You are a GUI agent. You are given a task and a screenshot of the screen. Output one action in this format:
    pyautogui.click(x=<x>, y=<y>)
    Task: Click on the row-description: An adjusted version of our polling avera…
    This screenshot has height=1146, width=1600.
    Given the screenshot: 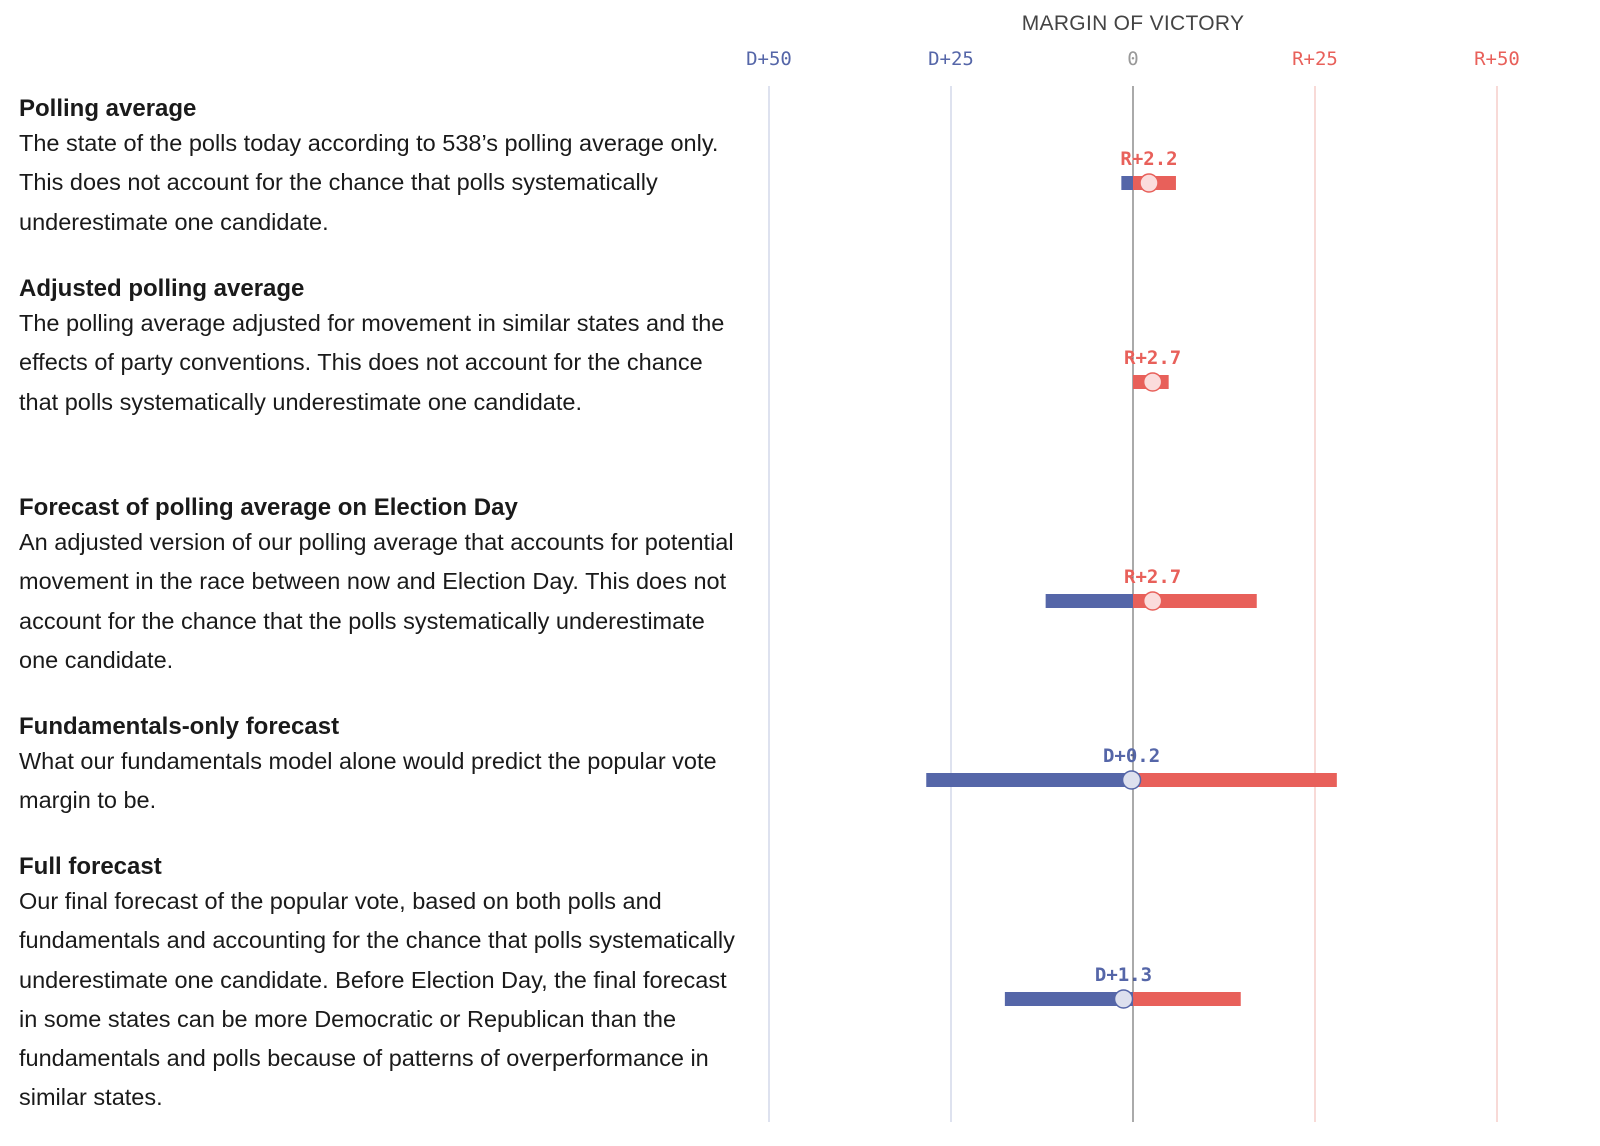 What is the action you would take?
    pyautogui.click(x=376, y=601)
    